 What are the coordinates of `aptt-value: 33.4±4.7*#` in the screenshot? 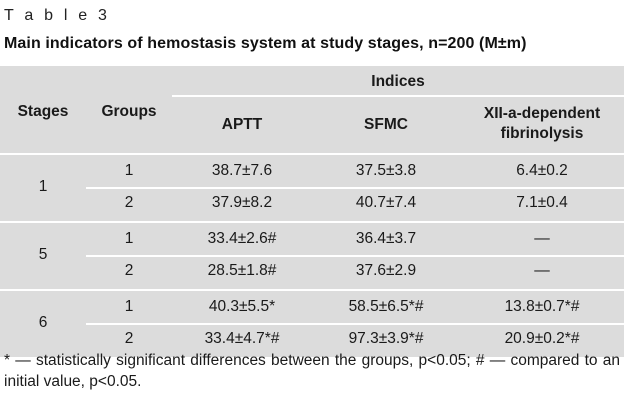 It's located at (242, 338).